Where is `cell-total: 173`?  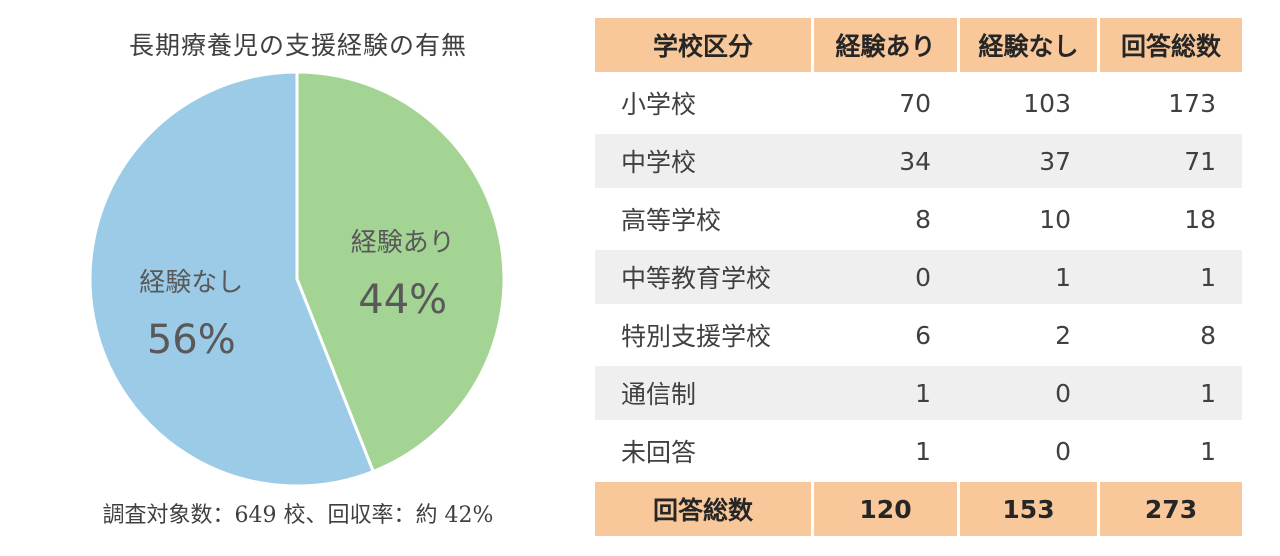 cell-total: 173 is located at coordinates (1169, 103).